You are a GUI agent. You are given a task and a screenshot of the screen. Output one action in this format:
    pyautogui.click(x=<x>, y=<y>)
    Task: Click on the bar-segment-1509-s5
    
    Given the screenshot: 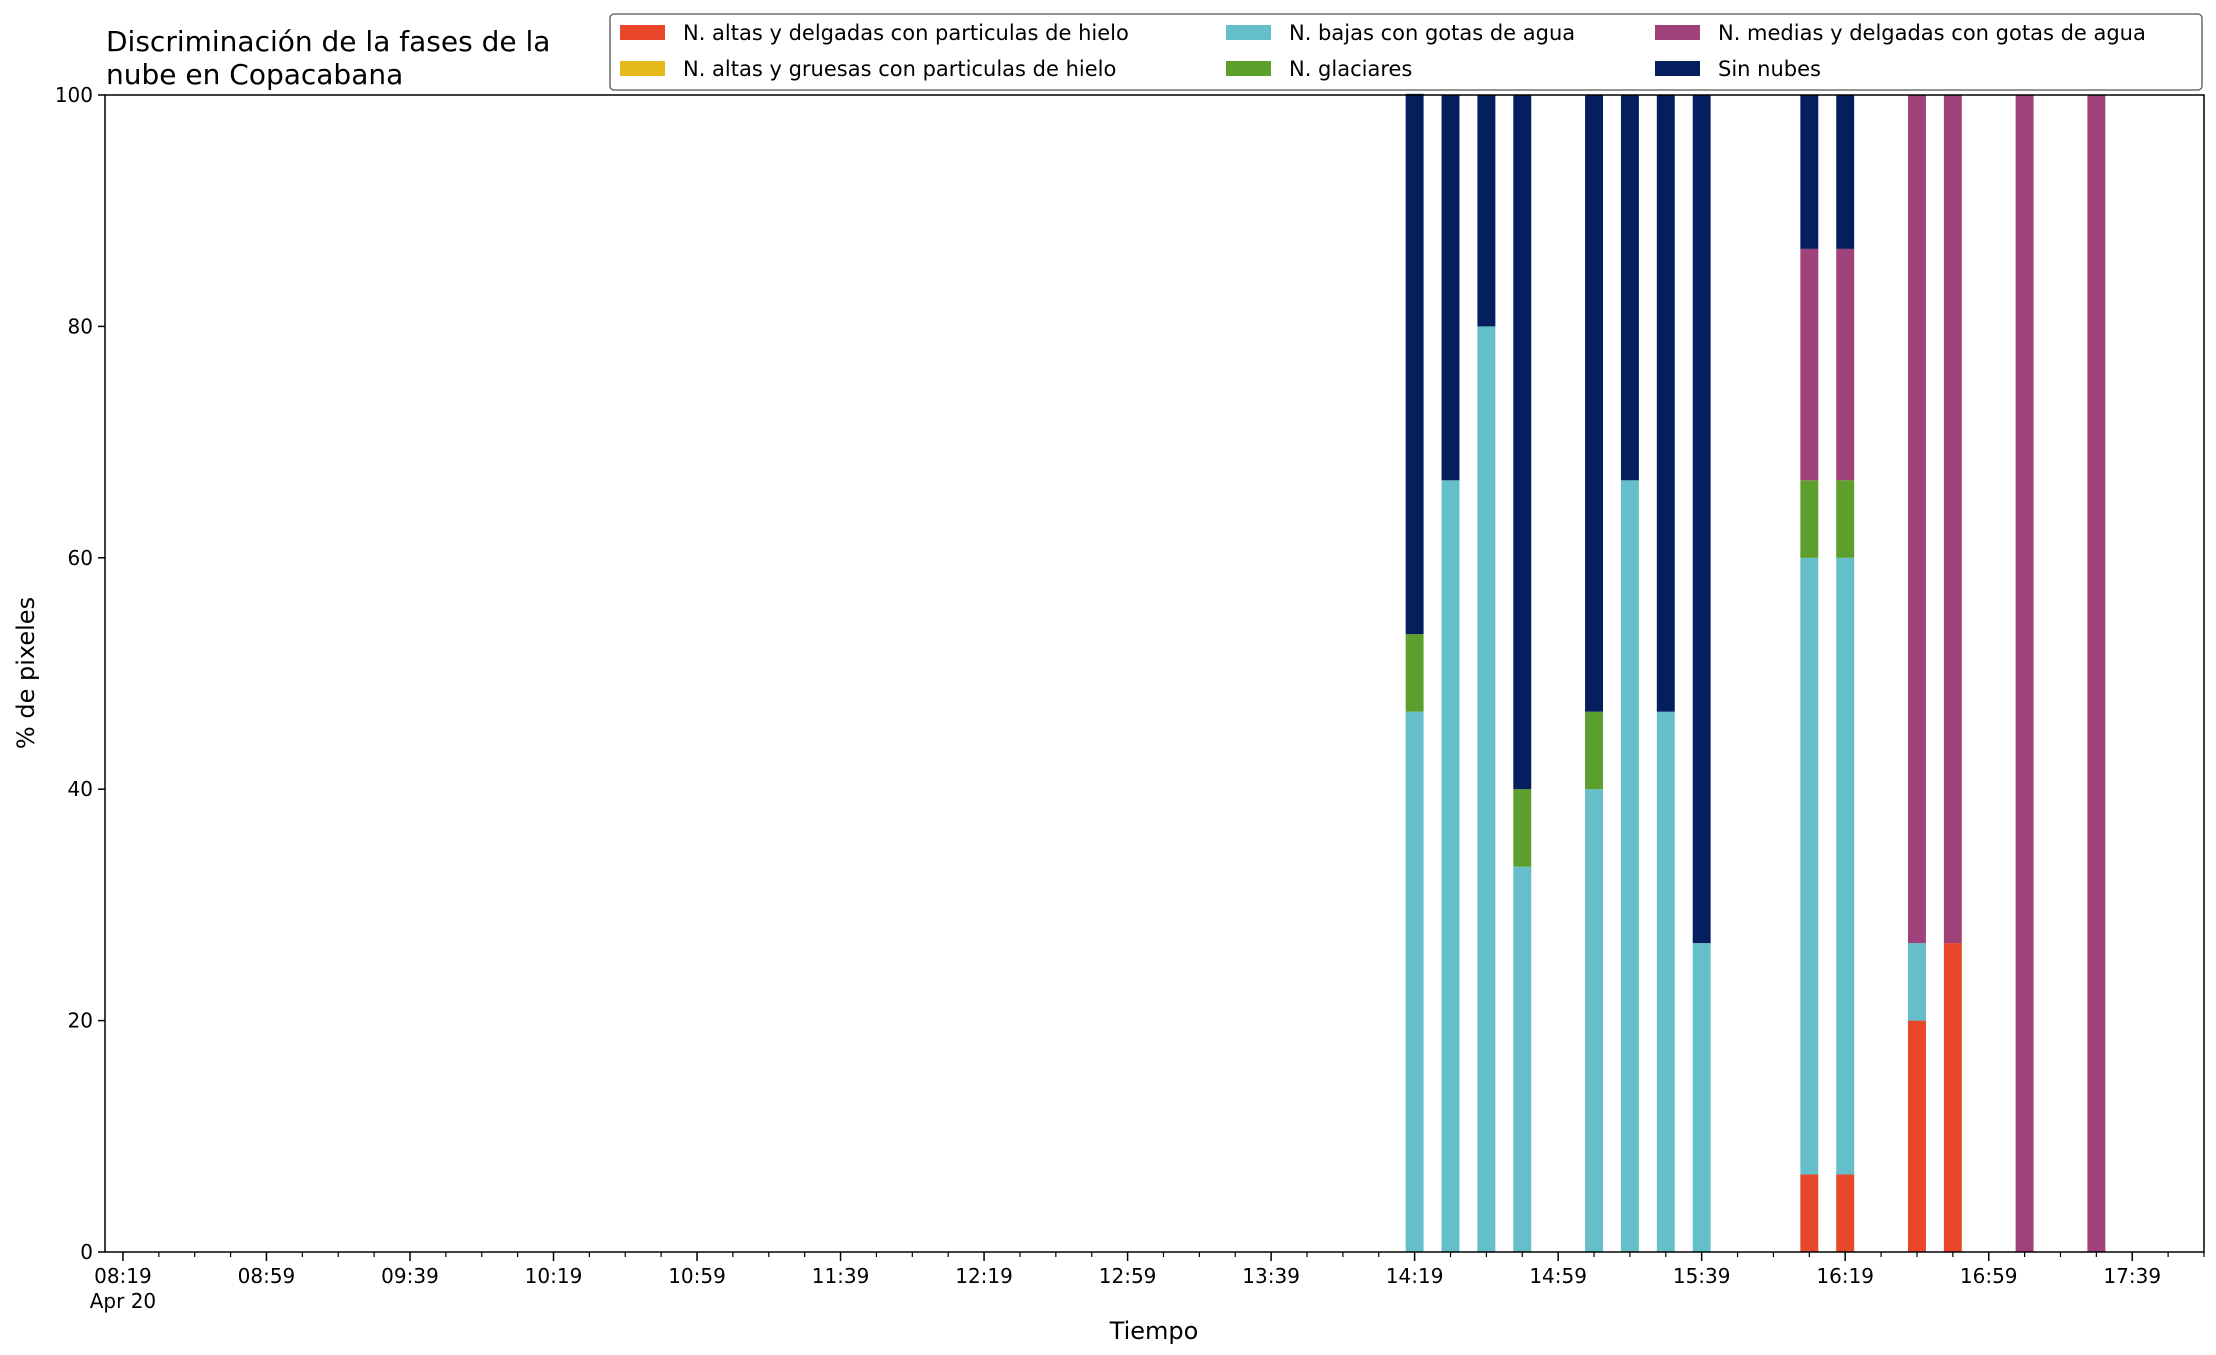 What is the action you would take?
    pyautogui.click(x=1594, y=403)
    